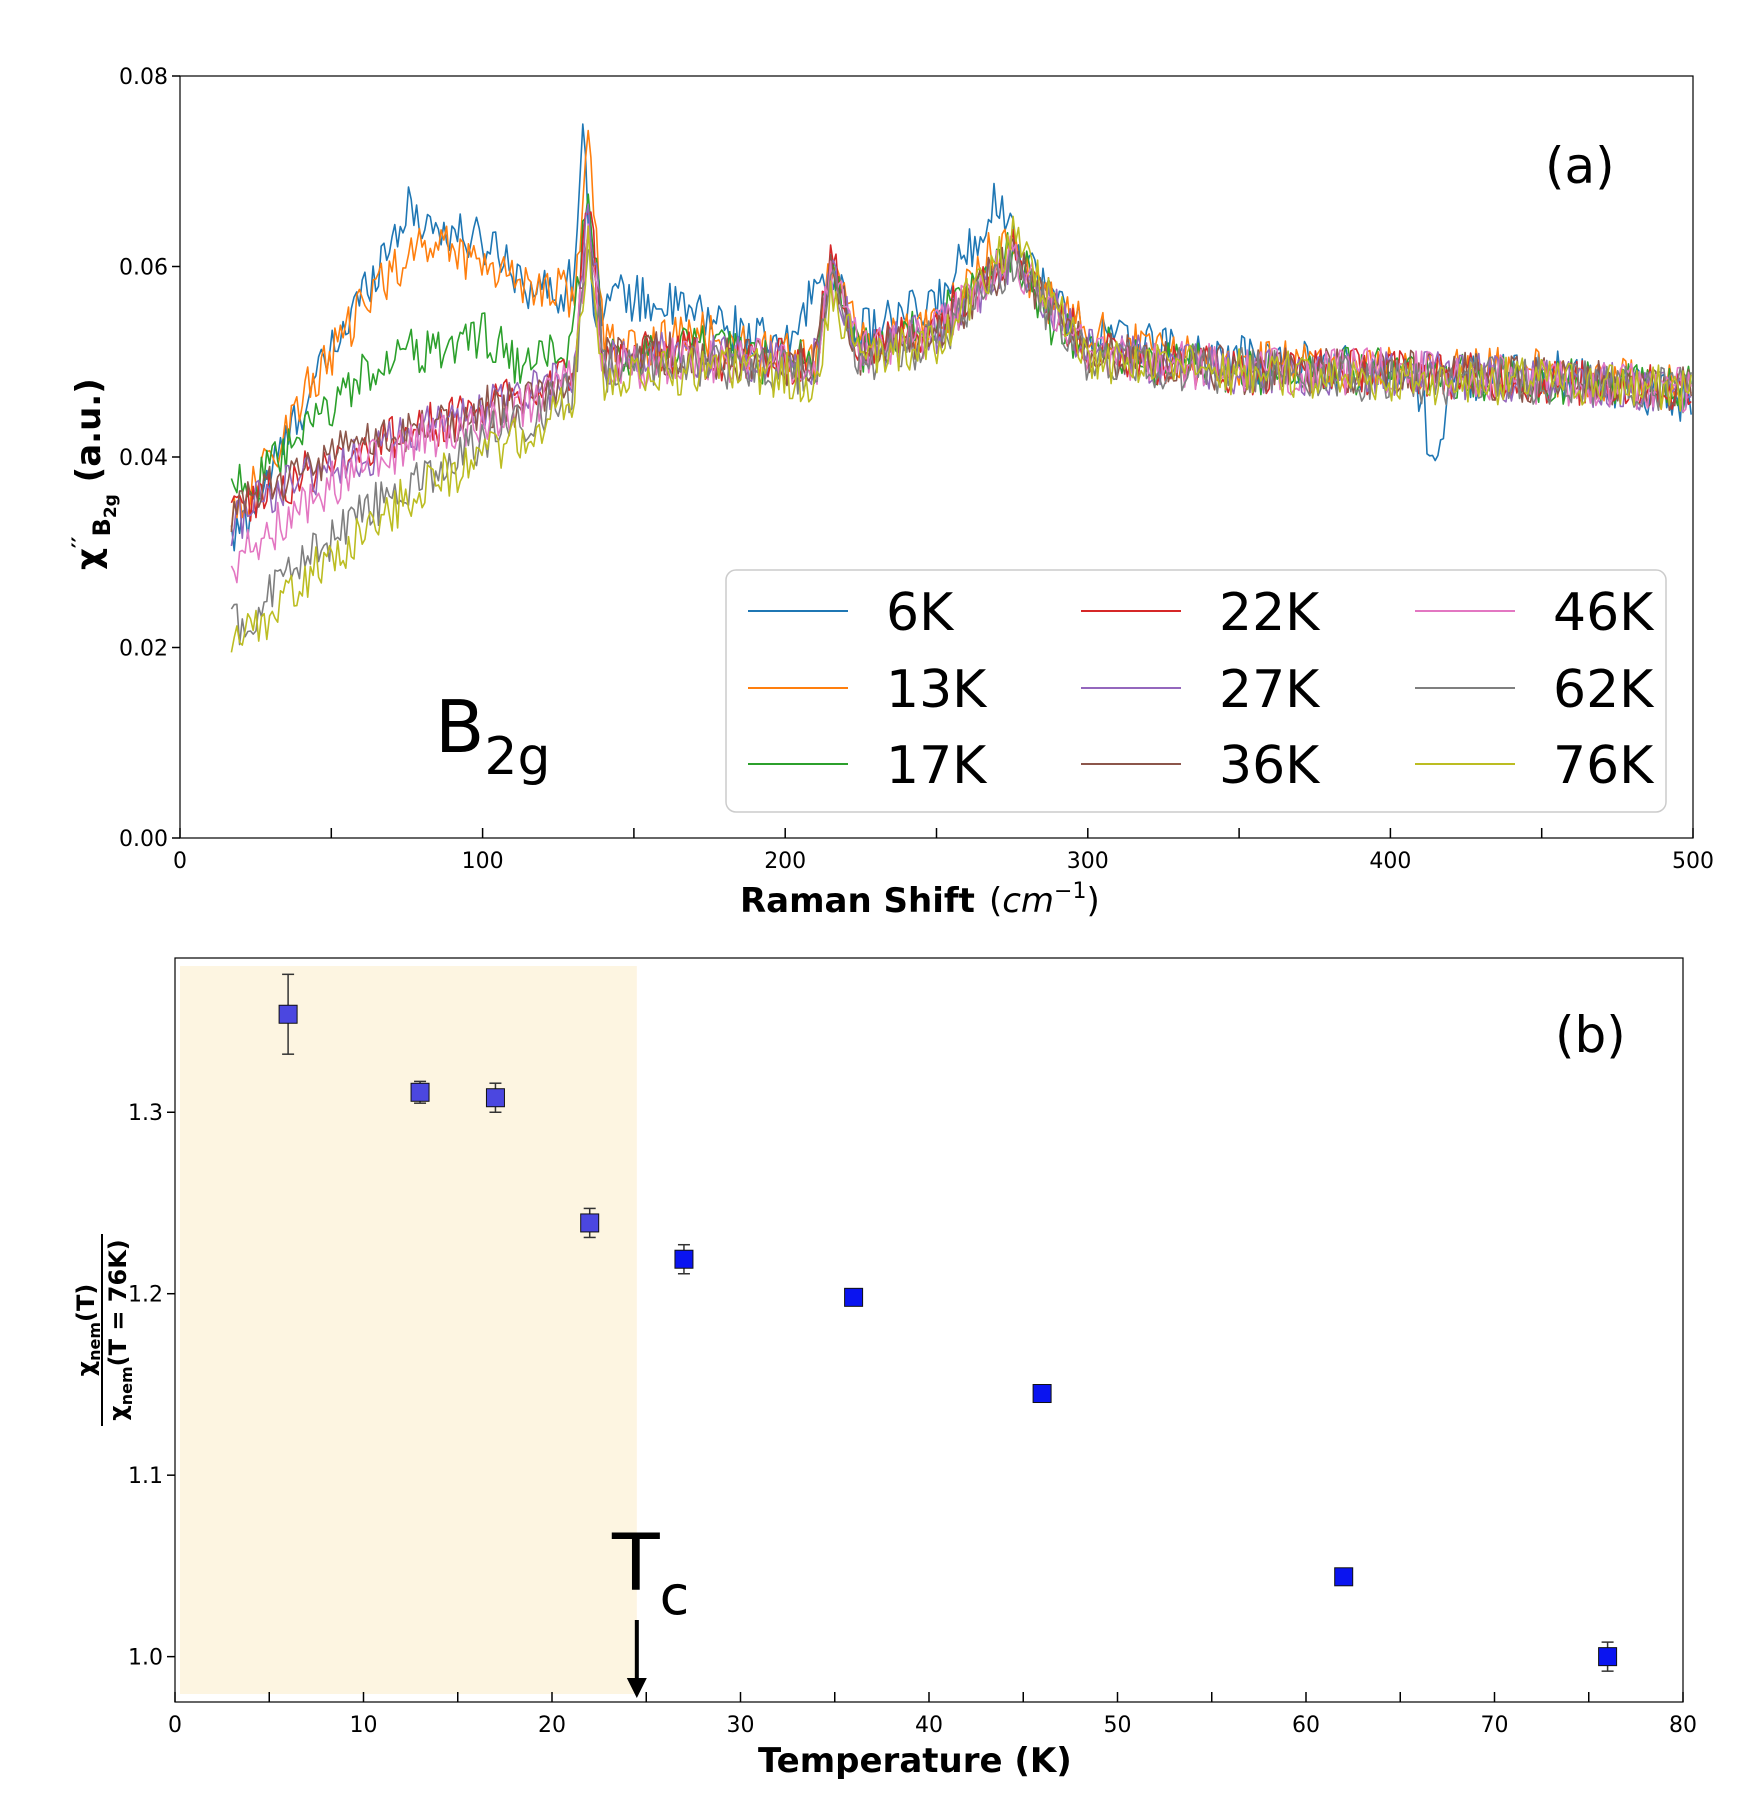 This screenshot has width=1745, height=1819. I want to click on x-tick-label-b: 50, so click(1118, 1725).